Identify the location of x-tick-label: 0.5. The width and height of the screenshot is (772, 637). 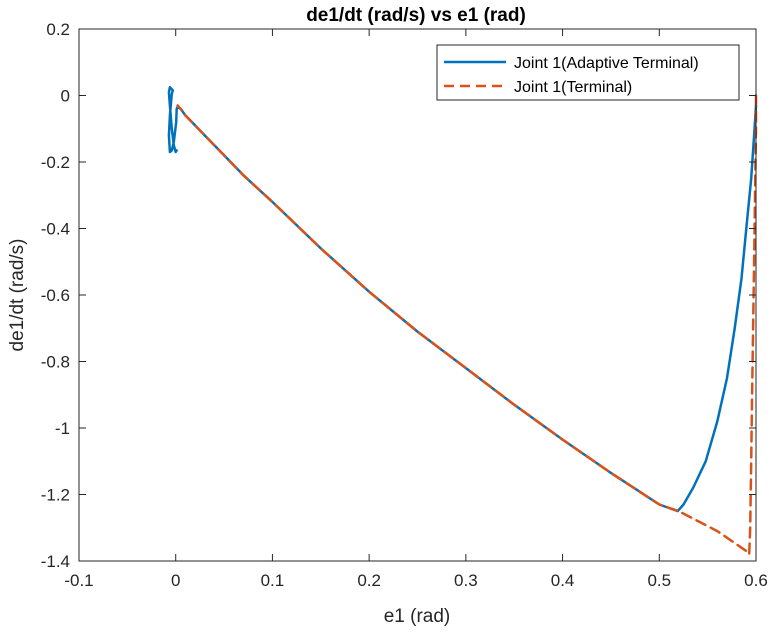
(659, 580).